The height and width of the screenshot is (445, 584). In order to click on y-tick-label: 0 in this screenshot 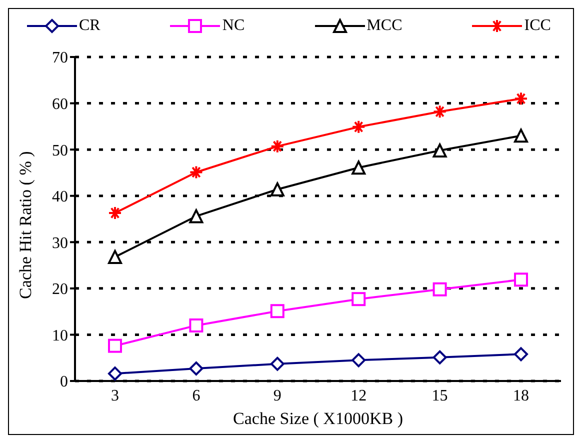, I will do `click(64, 382)`.